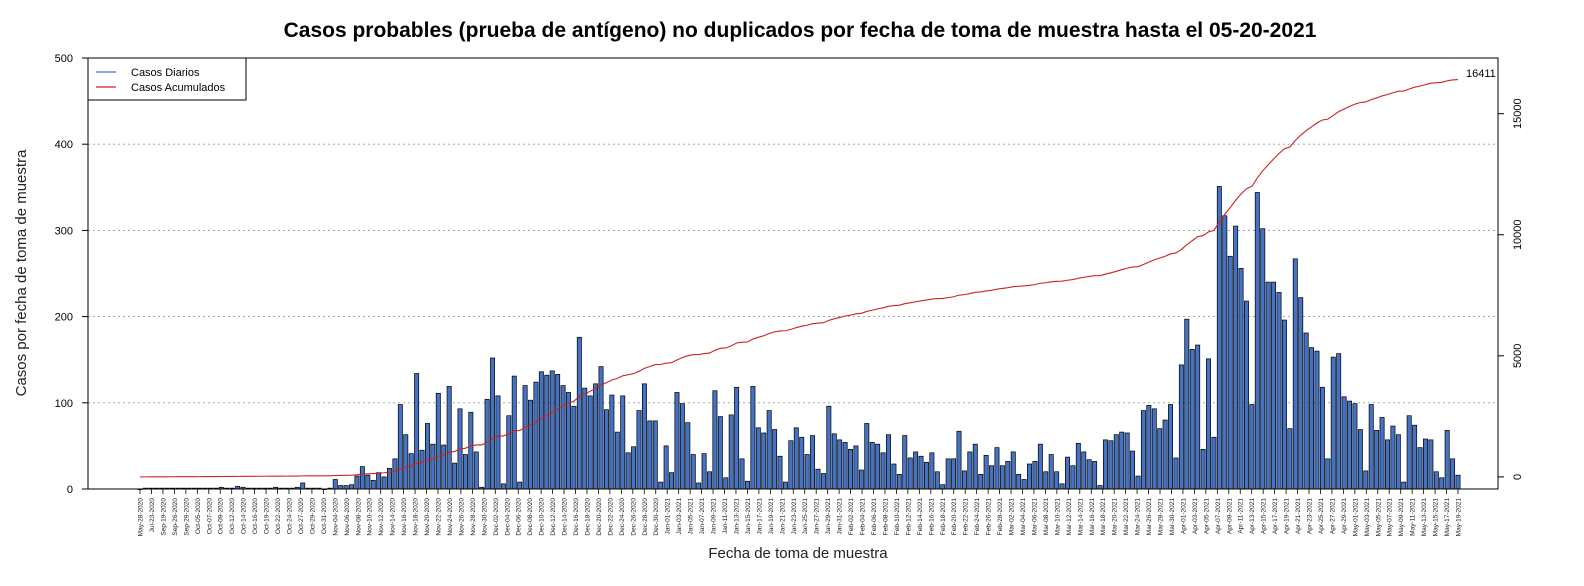  Describe the element at coordinates (736, 516) in the screenshot. I see `x-tick-label: Jan-13-2021` at that location.